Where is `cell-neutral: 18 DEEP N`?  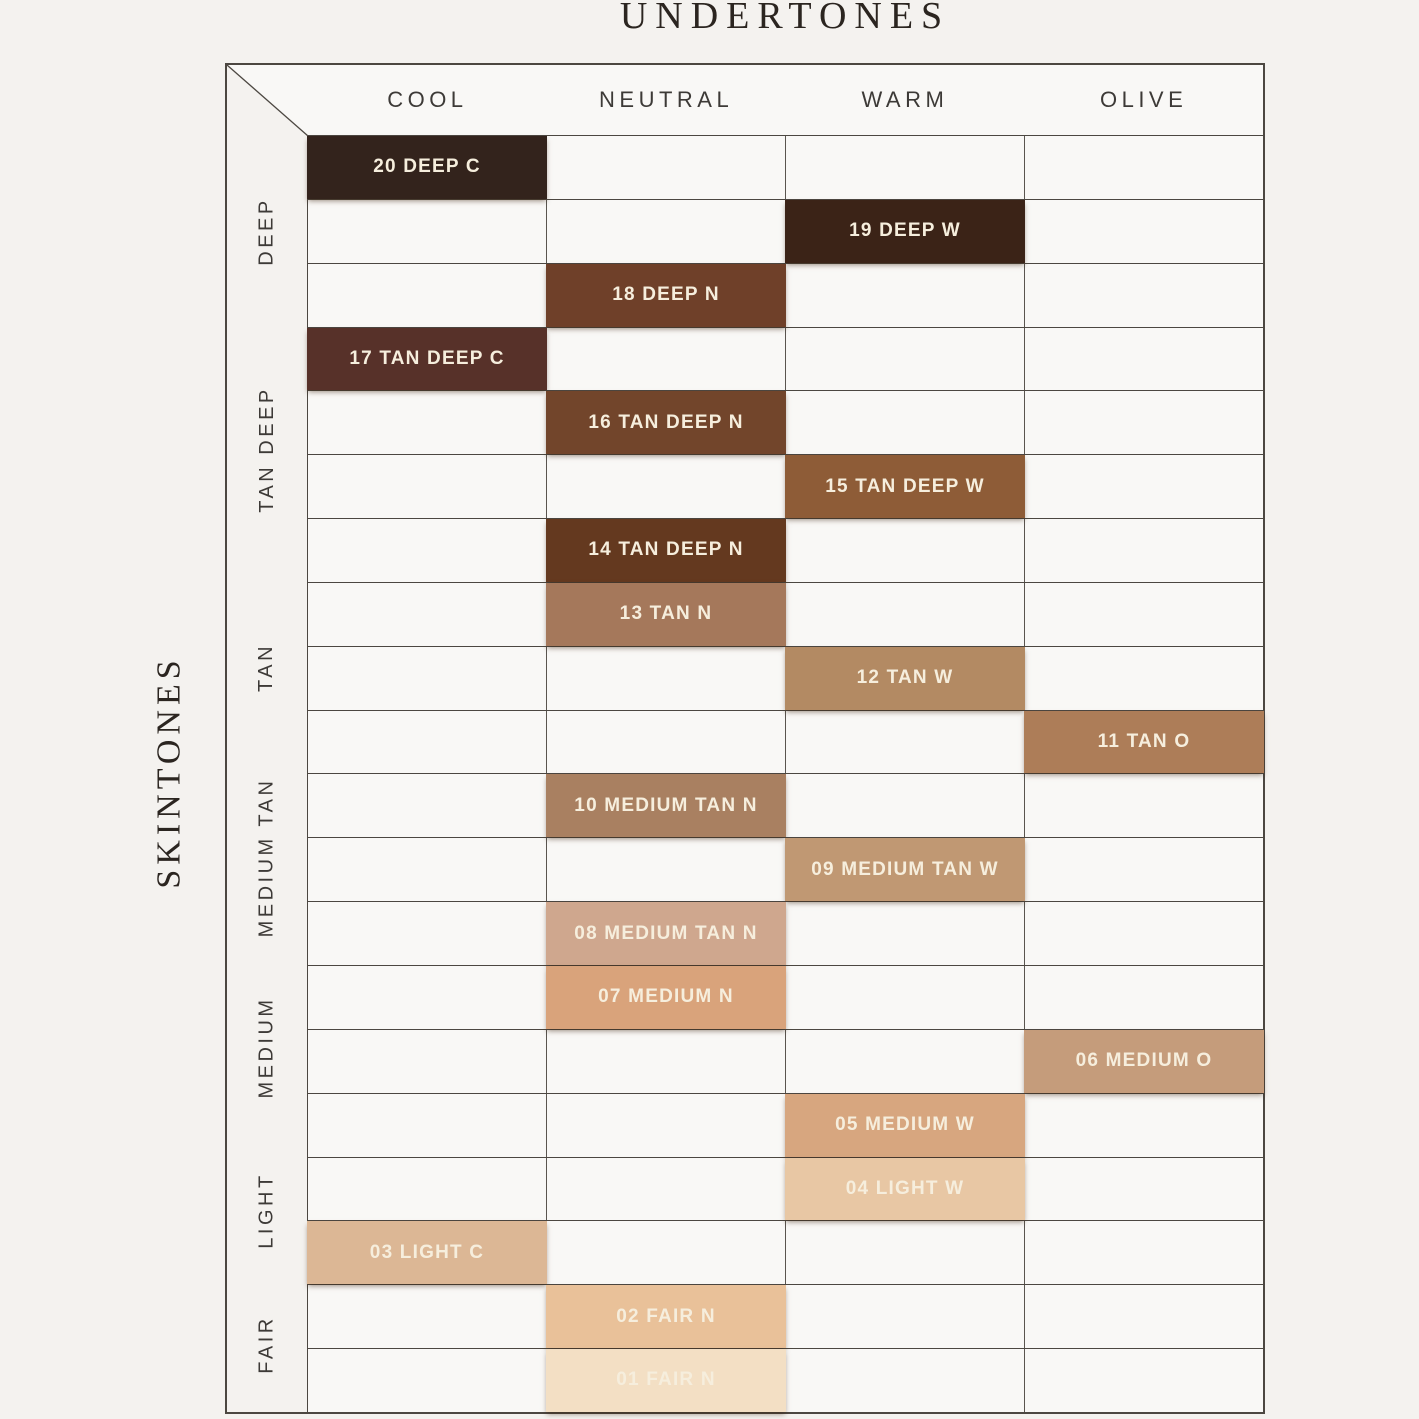
cell-neutral: 18 DEEP N is located at coordinates (666, 295).